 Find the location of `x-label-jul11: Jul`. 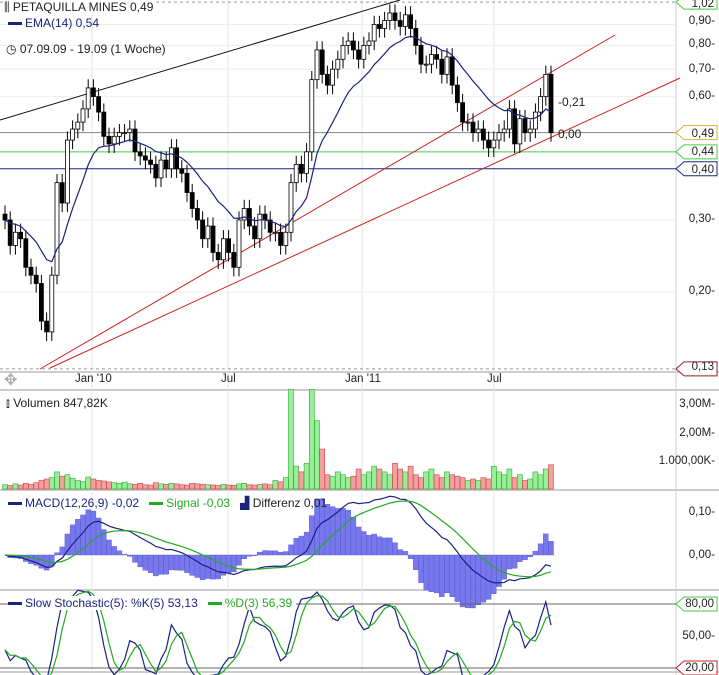

x-label-jul11: Jul is located at coordinates (494, 379).